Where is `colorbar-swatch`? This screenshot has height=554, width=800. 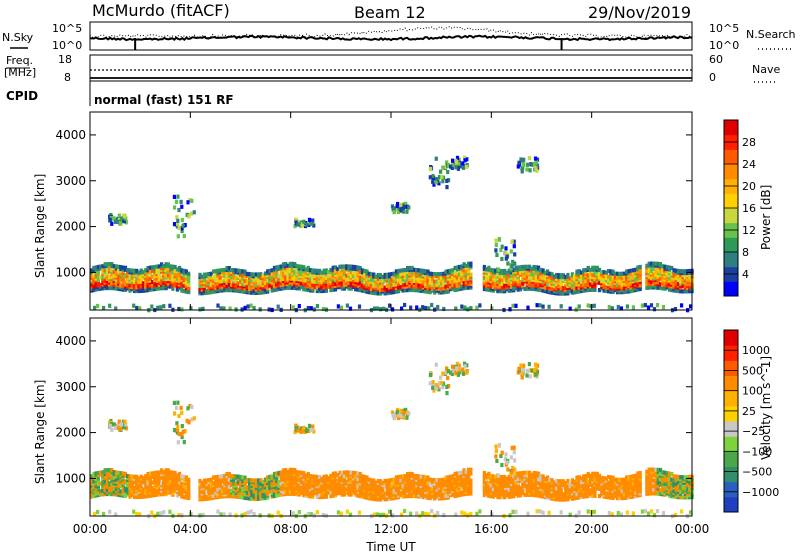
colorbar-swatch is located at coordinates (731, 289).